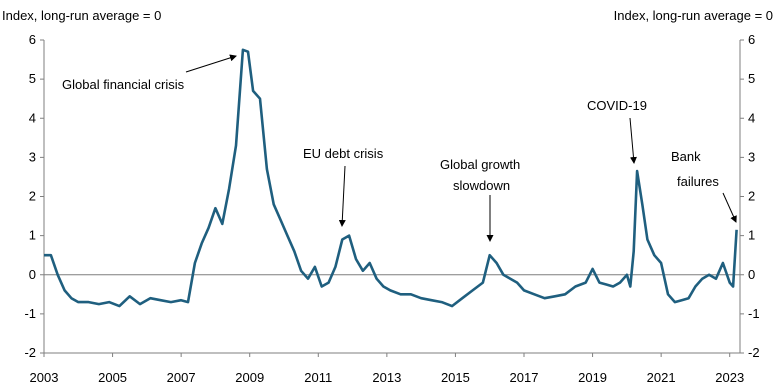 This screenshot has height=392, width=775. Describe the element at coordinates (112, 377) in the screenshot. I see `x-tick-label: 2005` at that location.